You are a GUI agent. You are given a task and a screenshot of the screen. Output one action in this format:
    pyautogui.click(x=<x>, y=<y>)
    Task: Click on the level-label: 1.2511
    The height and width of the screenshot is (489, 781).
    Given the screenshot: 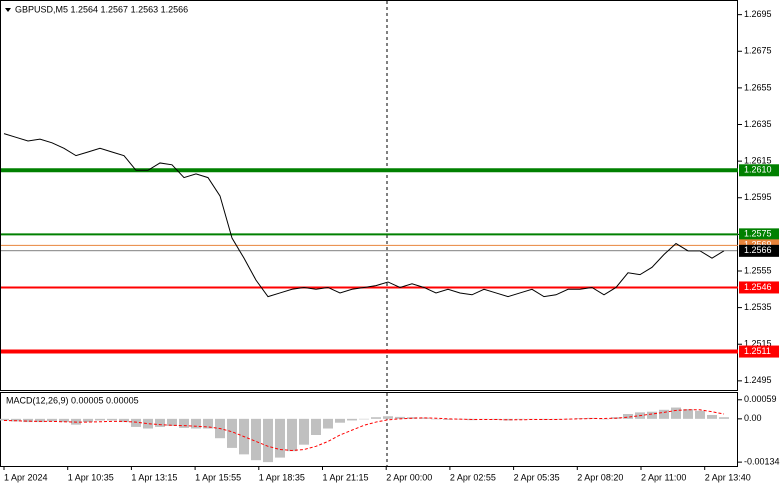 What is the action you would take?
    pyautogui.click(x=757, y=351)
    